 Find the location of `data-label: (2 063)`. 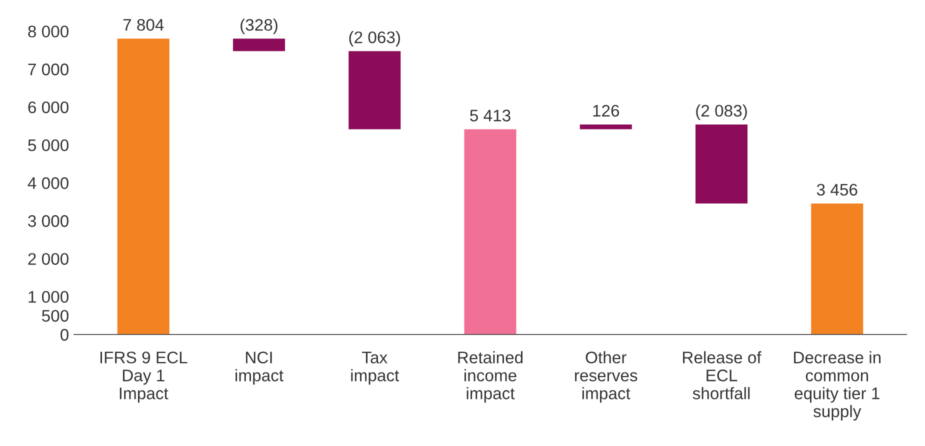

data-label: (2 063) is located at coordinates (374, 39).